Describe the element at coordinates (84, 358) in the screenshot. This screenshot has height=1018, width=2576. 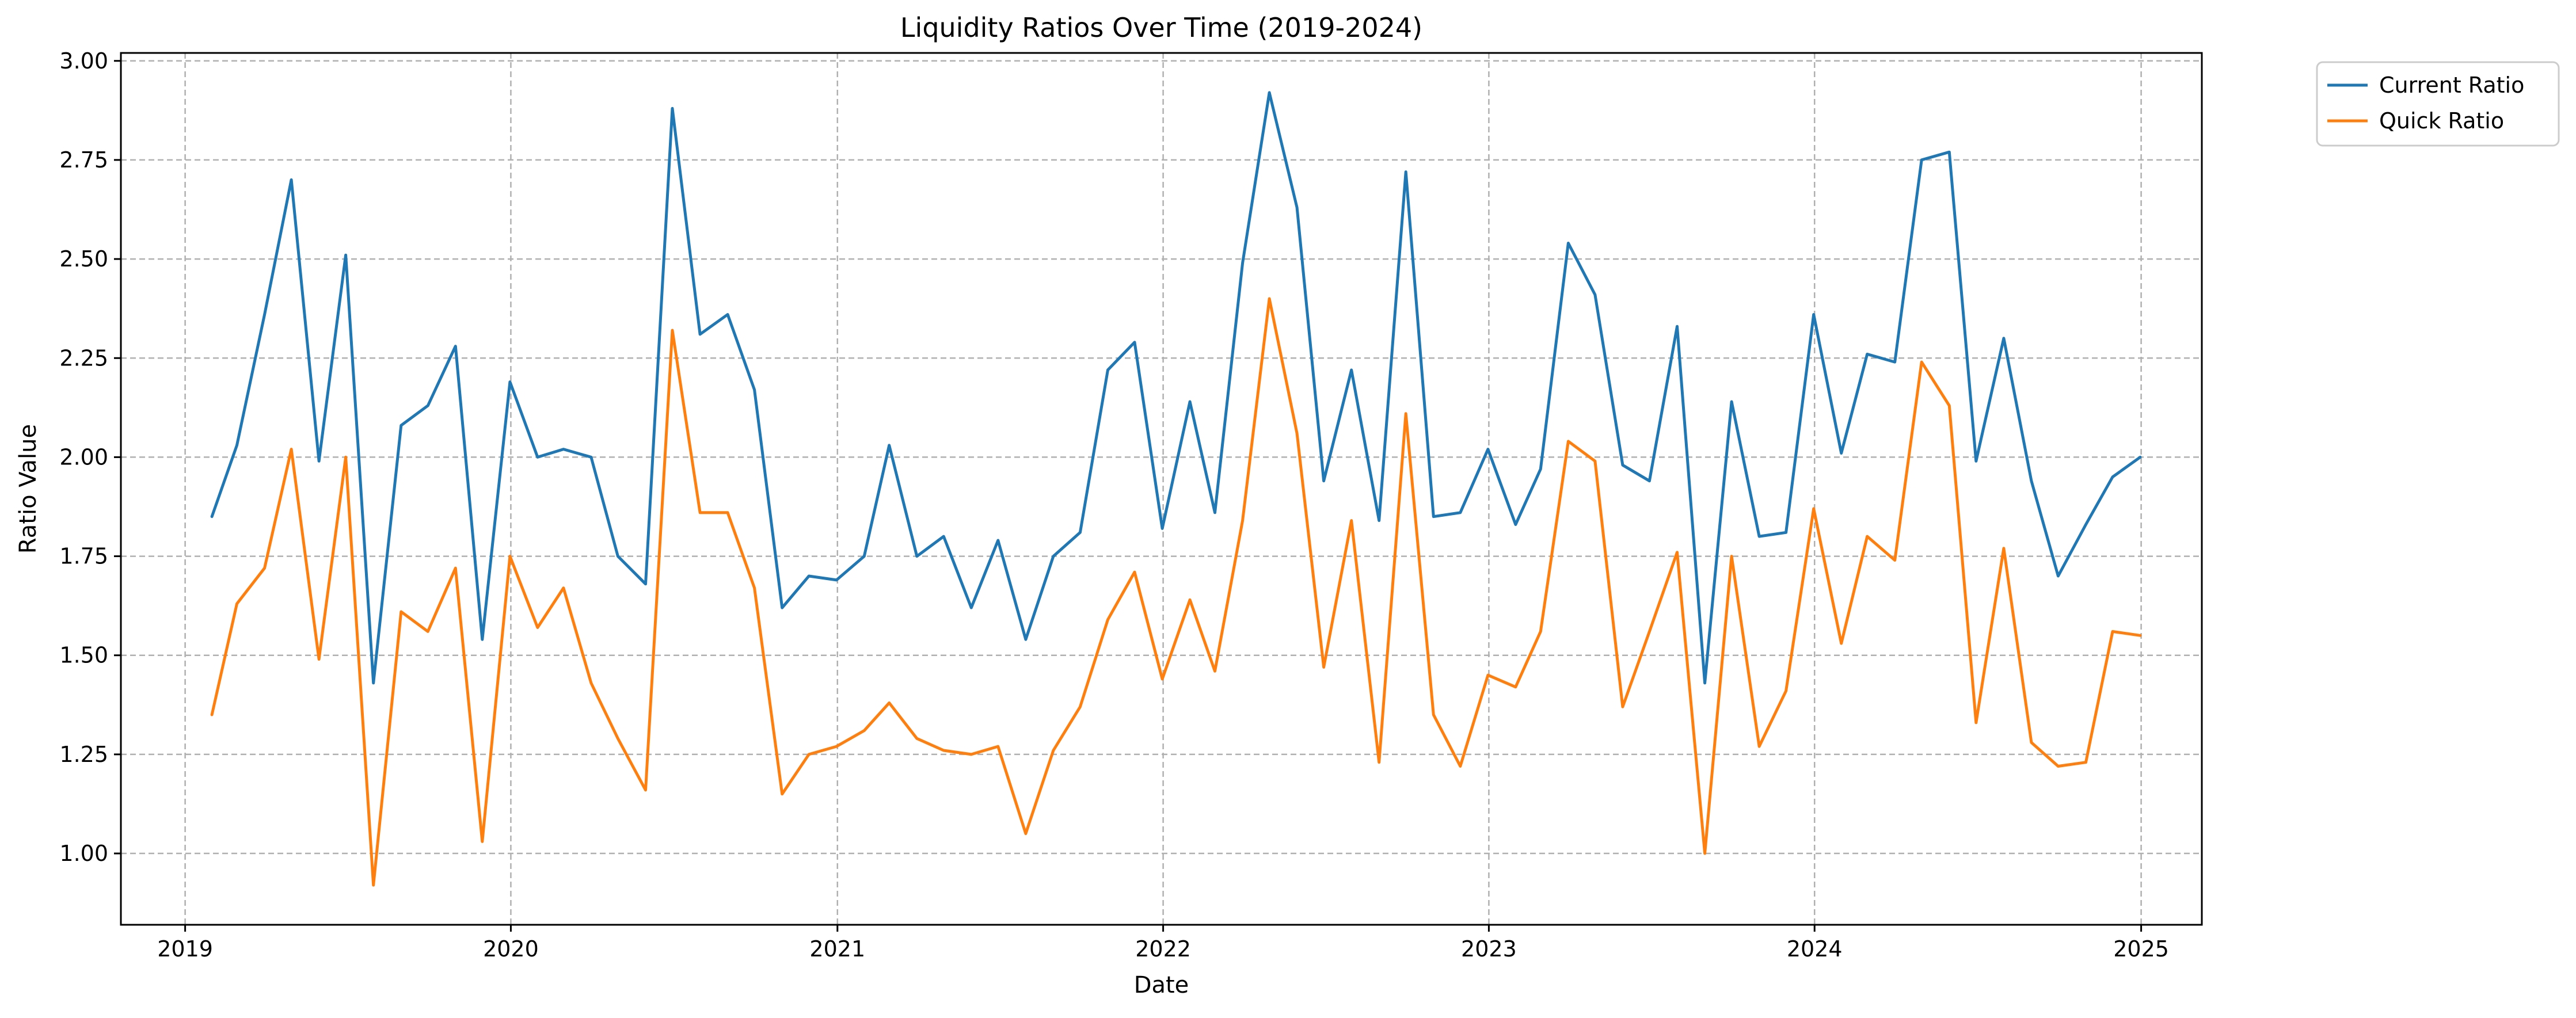
I see `y-tick-label: 2.25` at that location.